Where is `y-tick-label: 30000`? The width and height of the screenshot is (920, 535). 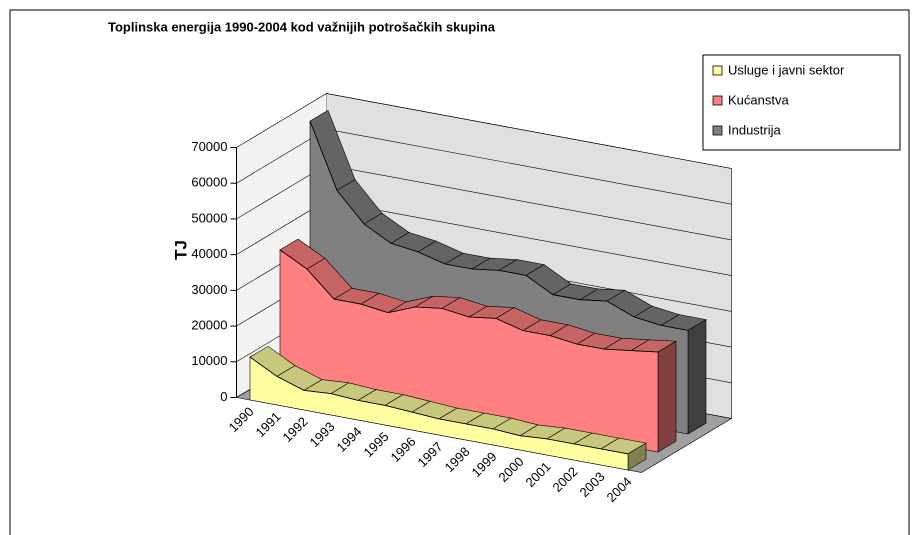 y-tick-label: 30000 is located at coordinates (209, 289).